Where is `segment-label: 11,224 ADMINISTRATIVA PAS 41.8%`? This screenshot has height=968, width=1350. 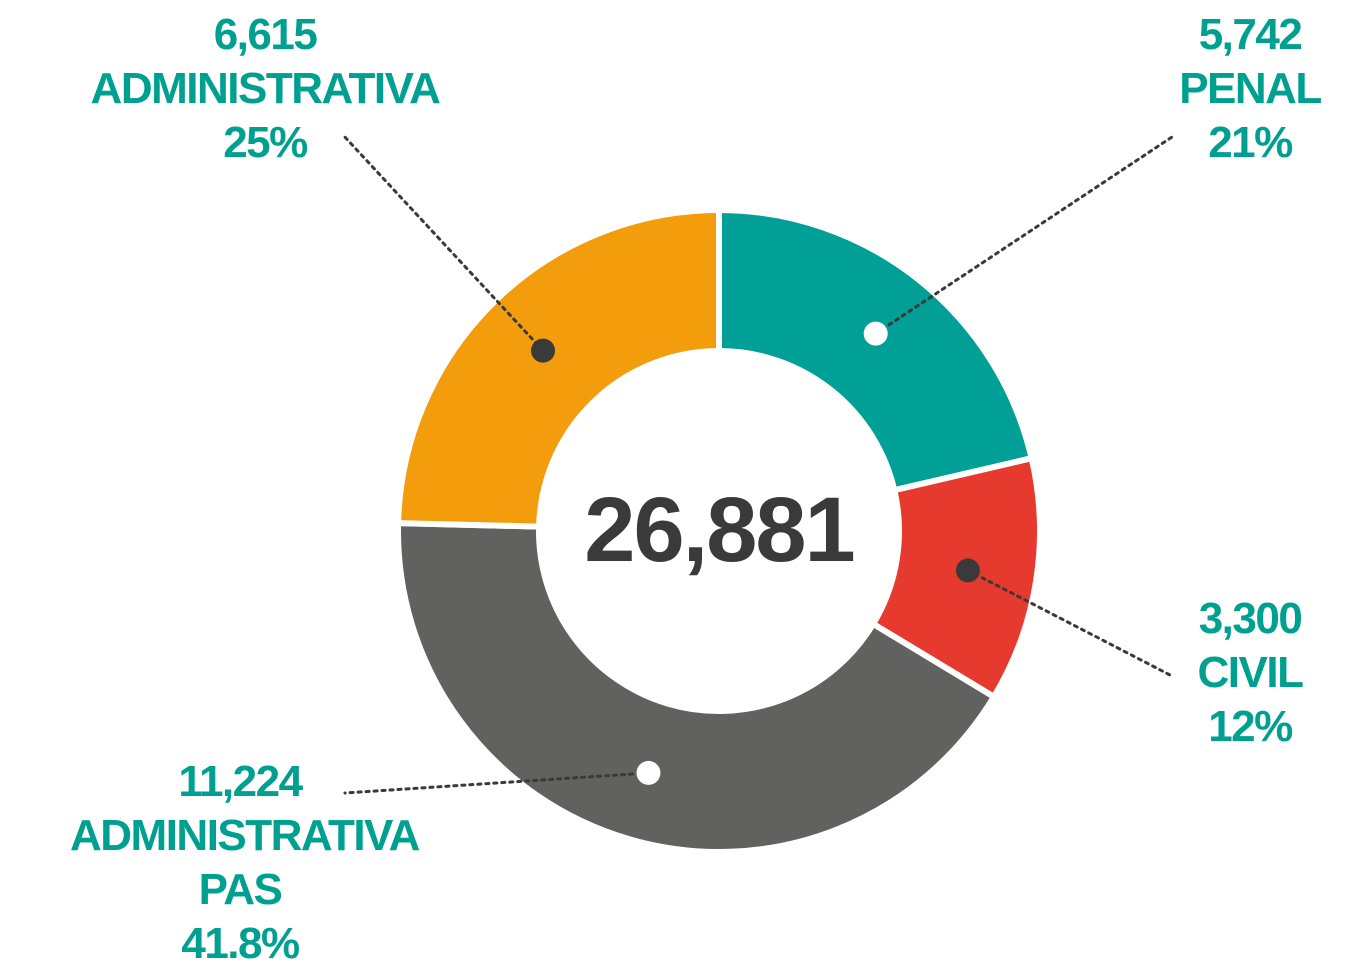 segment-label: 11,224 ADMINISTRATIVA PAS 41.8% is located at coordinates (240, 861).